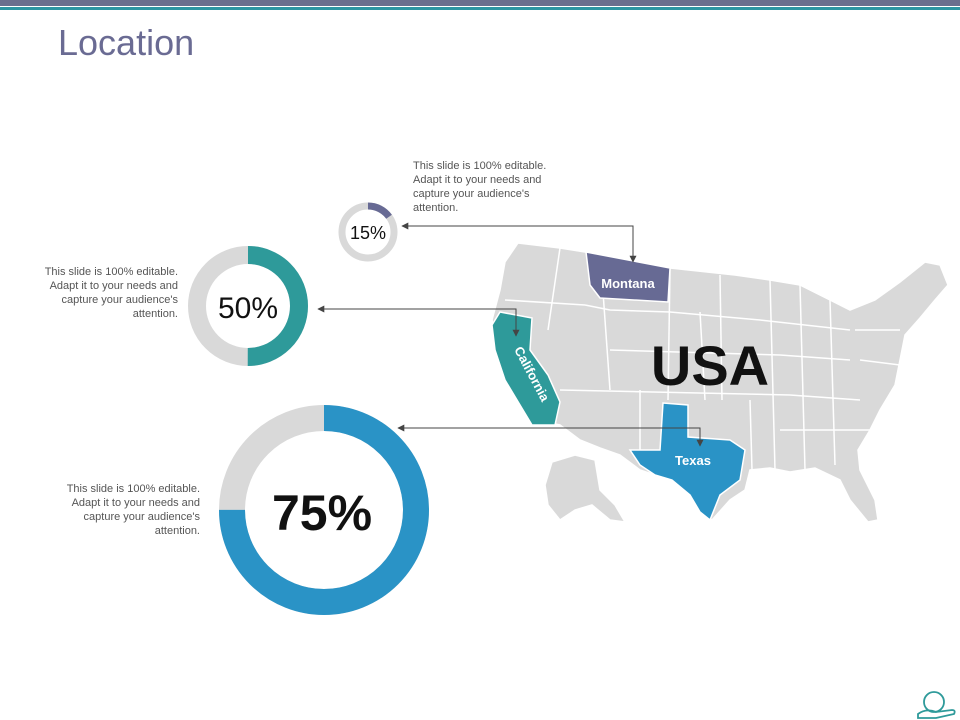 The height and width of the screenshot is (720, 960). What do you see at coordinates (936, 705) in the screenshot?
I see `footer-logo-icon` at bounding box center [936, 705].